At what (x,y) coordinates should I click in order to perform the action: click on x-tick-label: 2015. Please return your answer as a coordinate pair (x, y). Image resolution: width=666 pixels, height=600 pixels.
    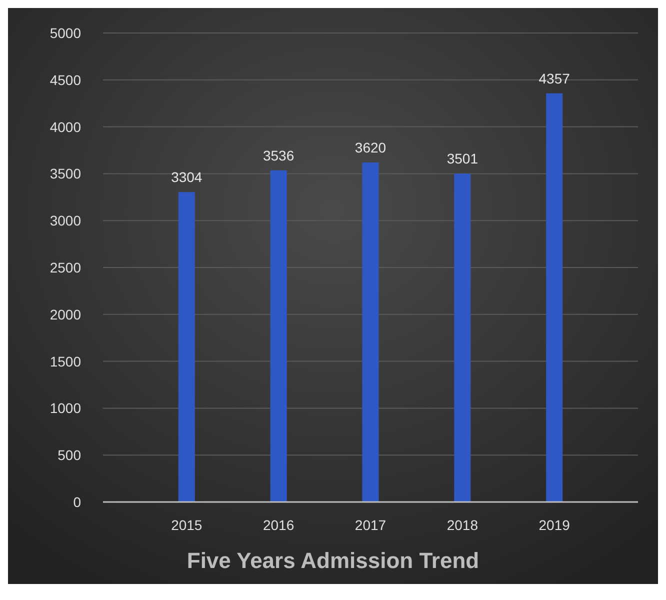
    Looking at the image, I should click on (186, 525).